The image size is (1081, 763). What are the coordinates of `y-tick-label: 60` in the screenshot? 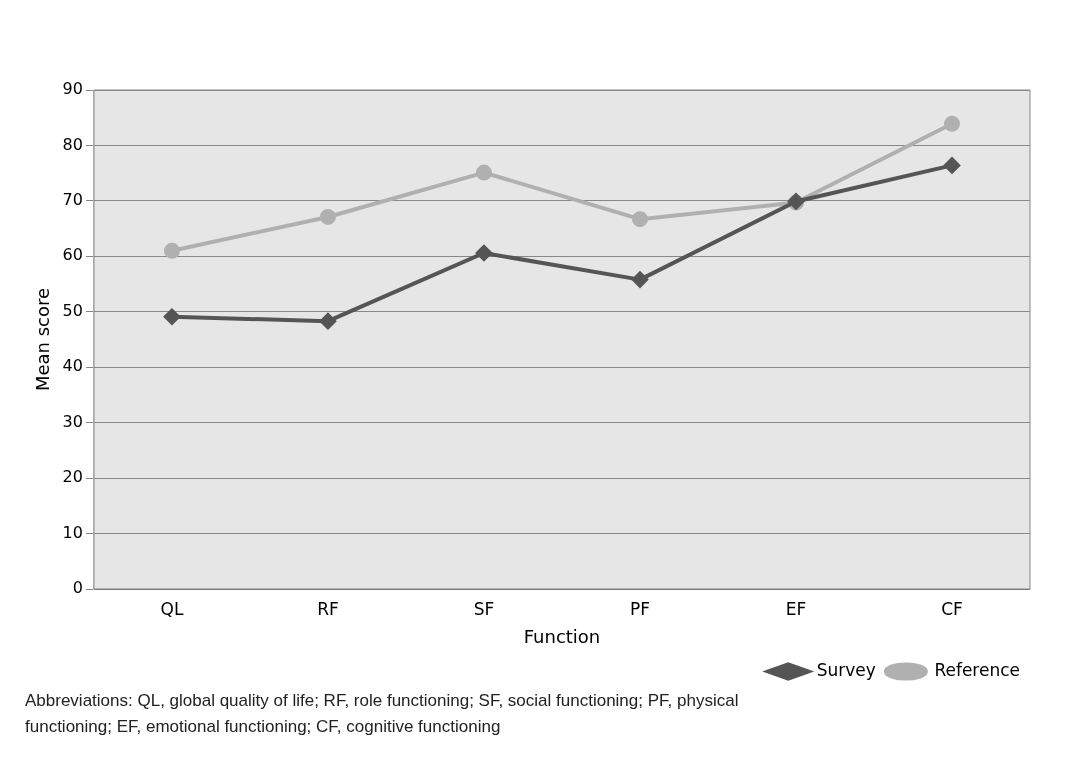 It's located at (72, 255).